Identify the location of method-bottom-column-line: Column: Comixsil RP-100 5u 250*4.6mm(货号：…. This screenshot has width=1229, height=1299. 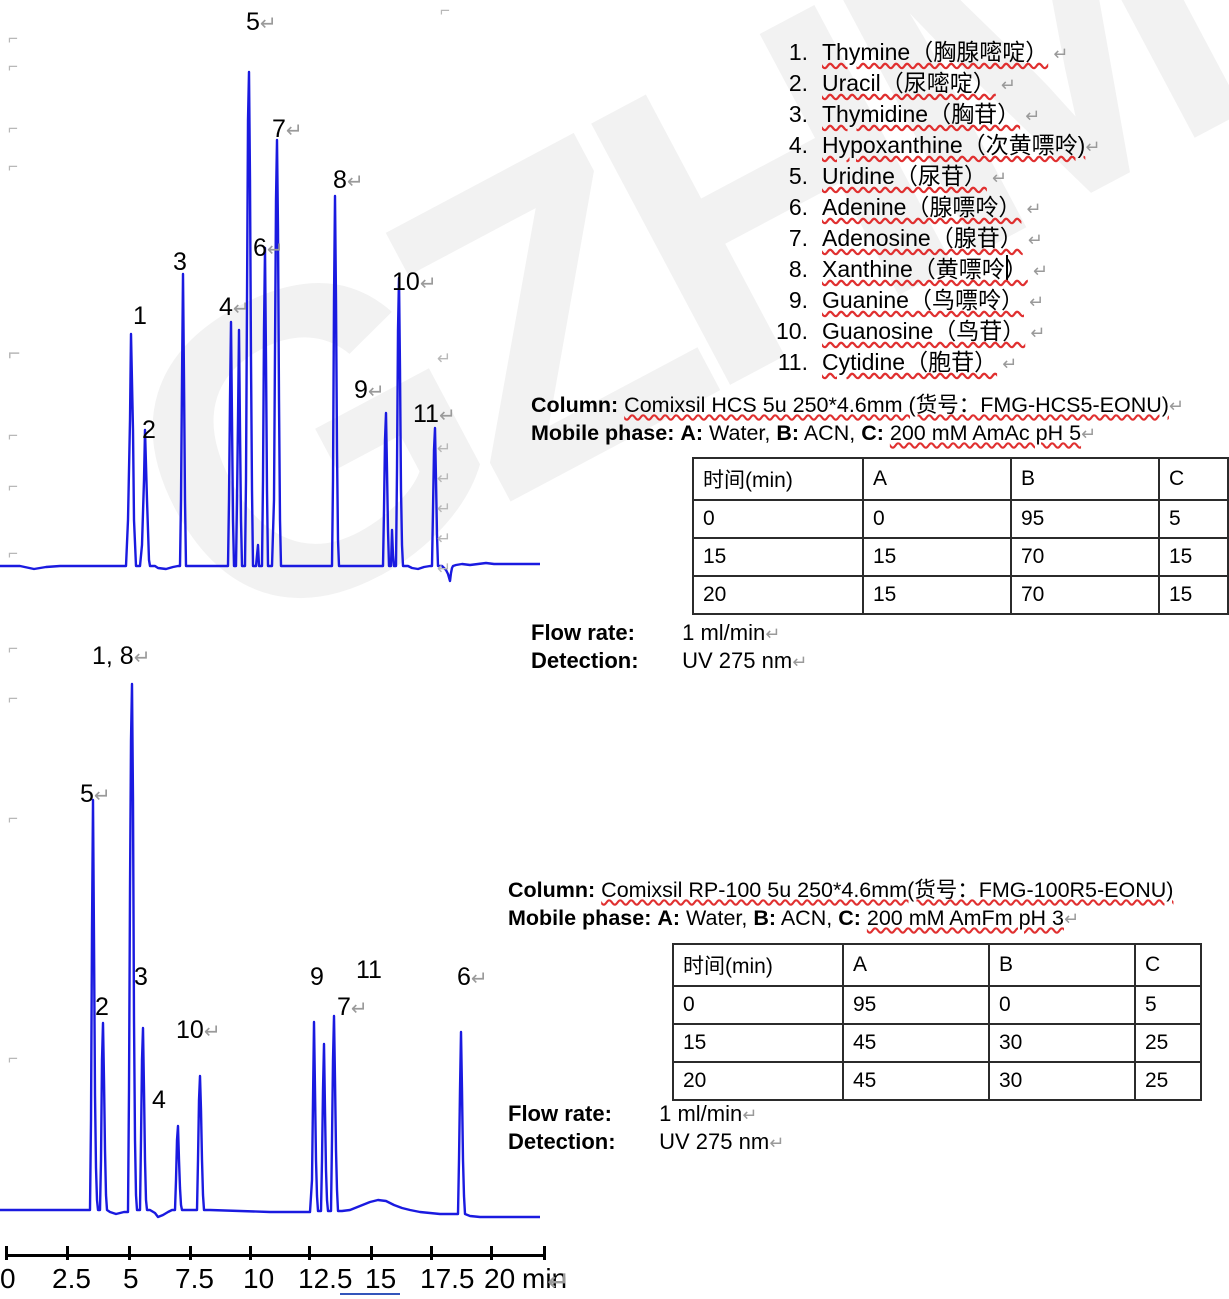
(840, 890).